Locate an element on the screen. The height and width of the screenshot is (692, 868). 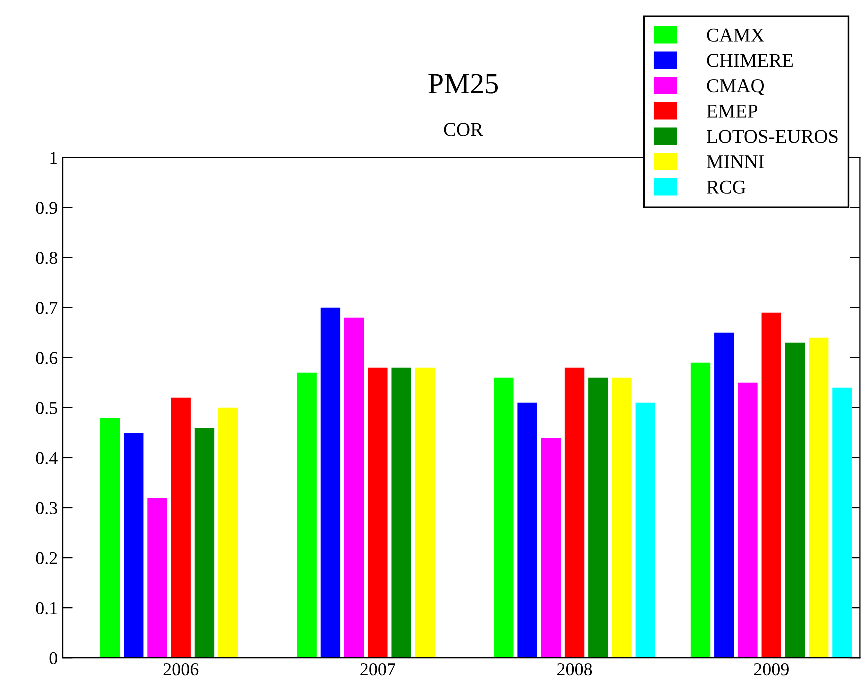
legend-label: RCG is located at coordinates (726, 187).